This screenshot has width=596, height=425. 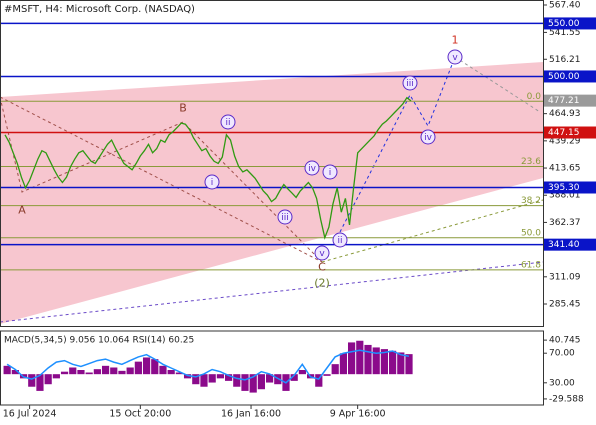 What do you see at coordinates (565, 141) in the screenshot?
I see `y-tick-label: 439.29` at bounding box center [565, 141].